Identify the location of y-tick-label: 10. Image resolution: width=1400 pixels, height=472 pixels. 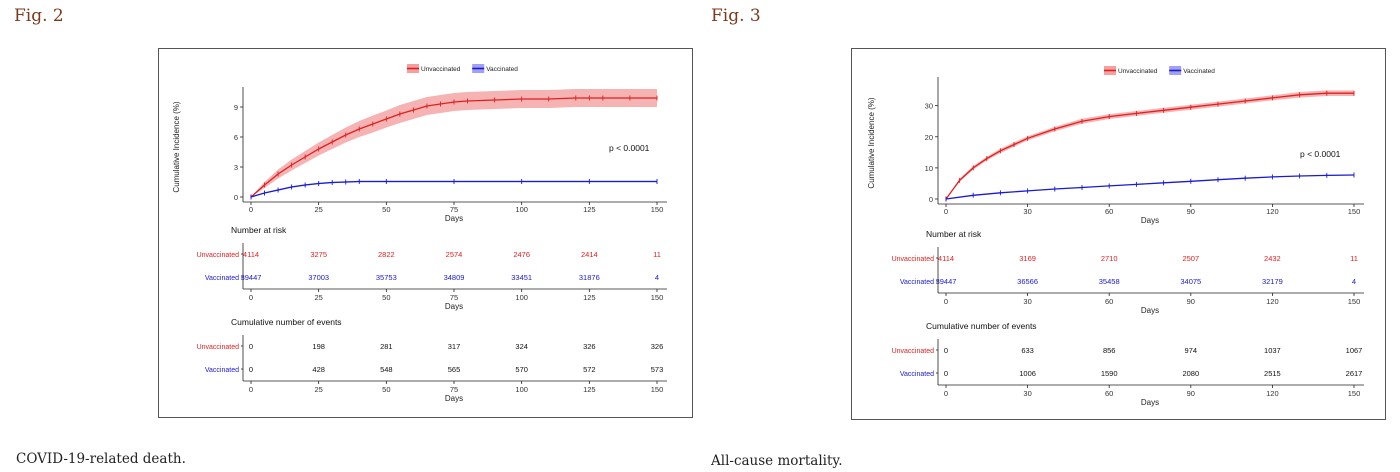
(929, 168).